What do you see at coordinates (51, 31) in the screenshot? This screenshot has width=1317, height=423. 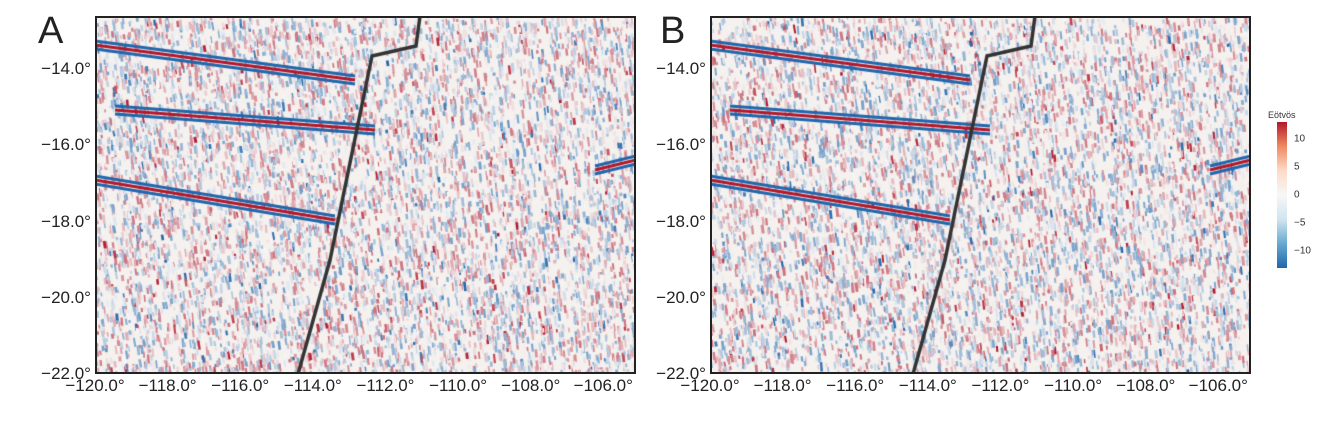 I see `panel-label-a: A` at bounding box center [51, 31].